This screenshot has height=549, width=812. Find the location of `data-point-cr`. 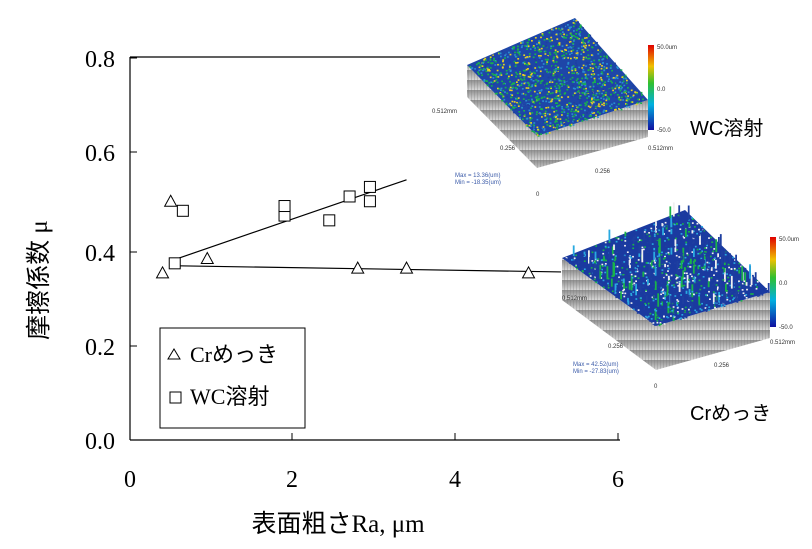

data-point-cr is located at coordinates (162, 272).